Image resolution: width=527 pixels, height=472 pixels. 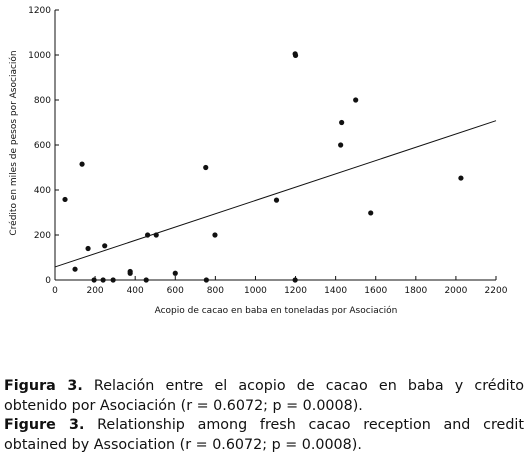 What do you see at coordinates (43, 386) in the screenshot?
I see `caption-es-label: Figura 3.` at bounding box center [43, 386].